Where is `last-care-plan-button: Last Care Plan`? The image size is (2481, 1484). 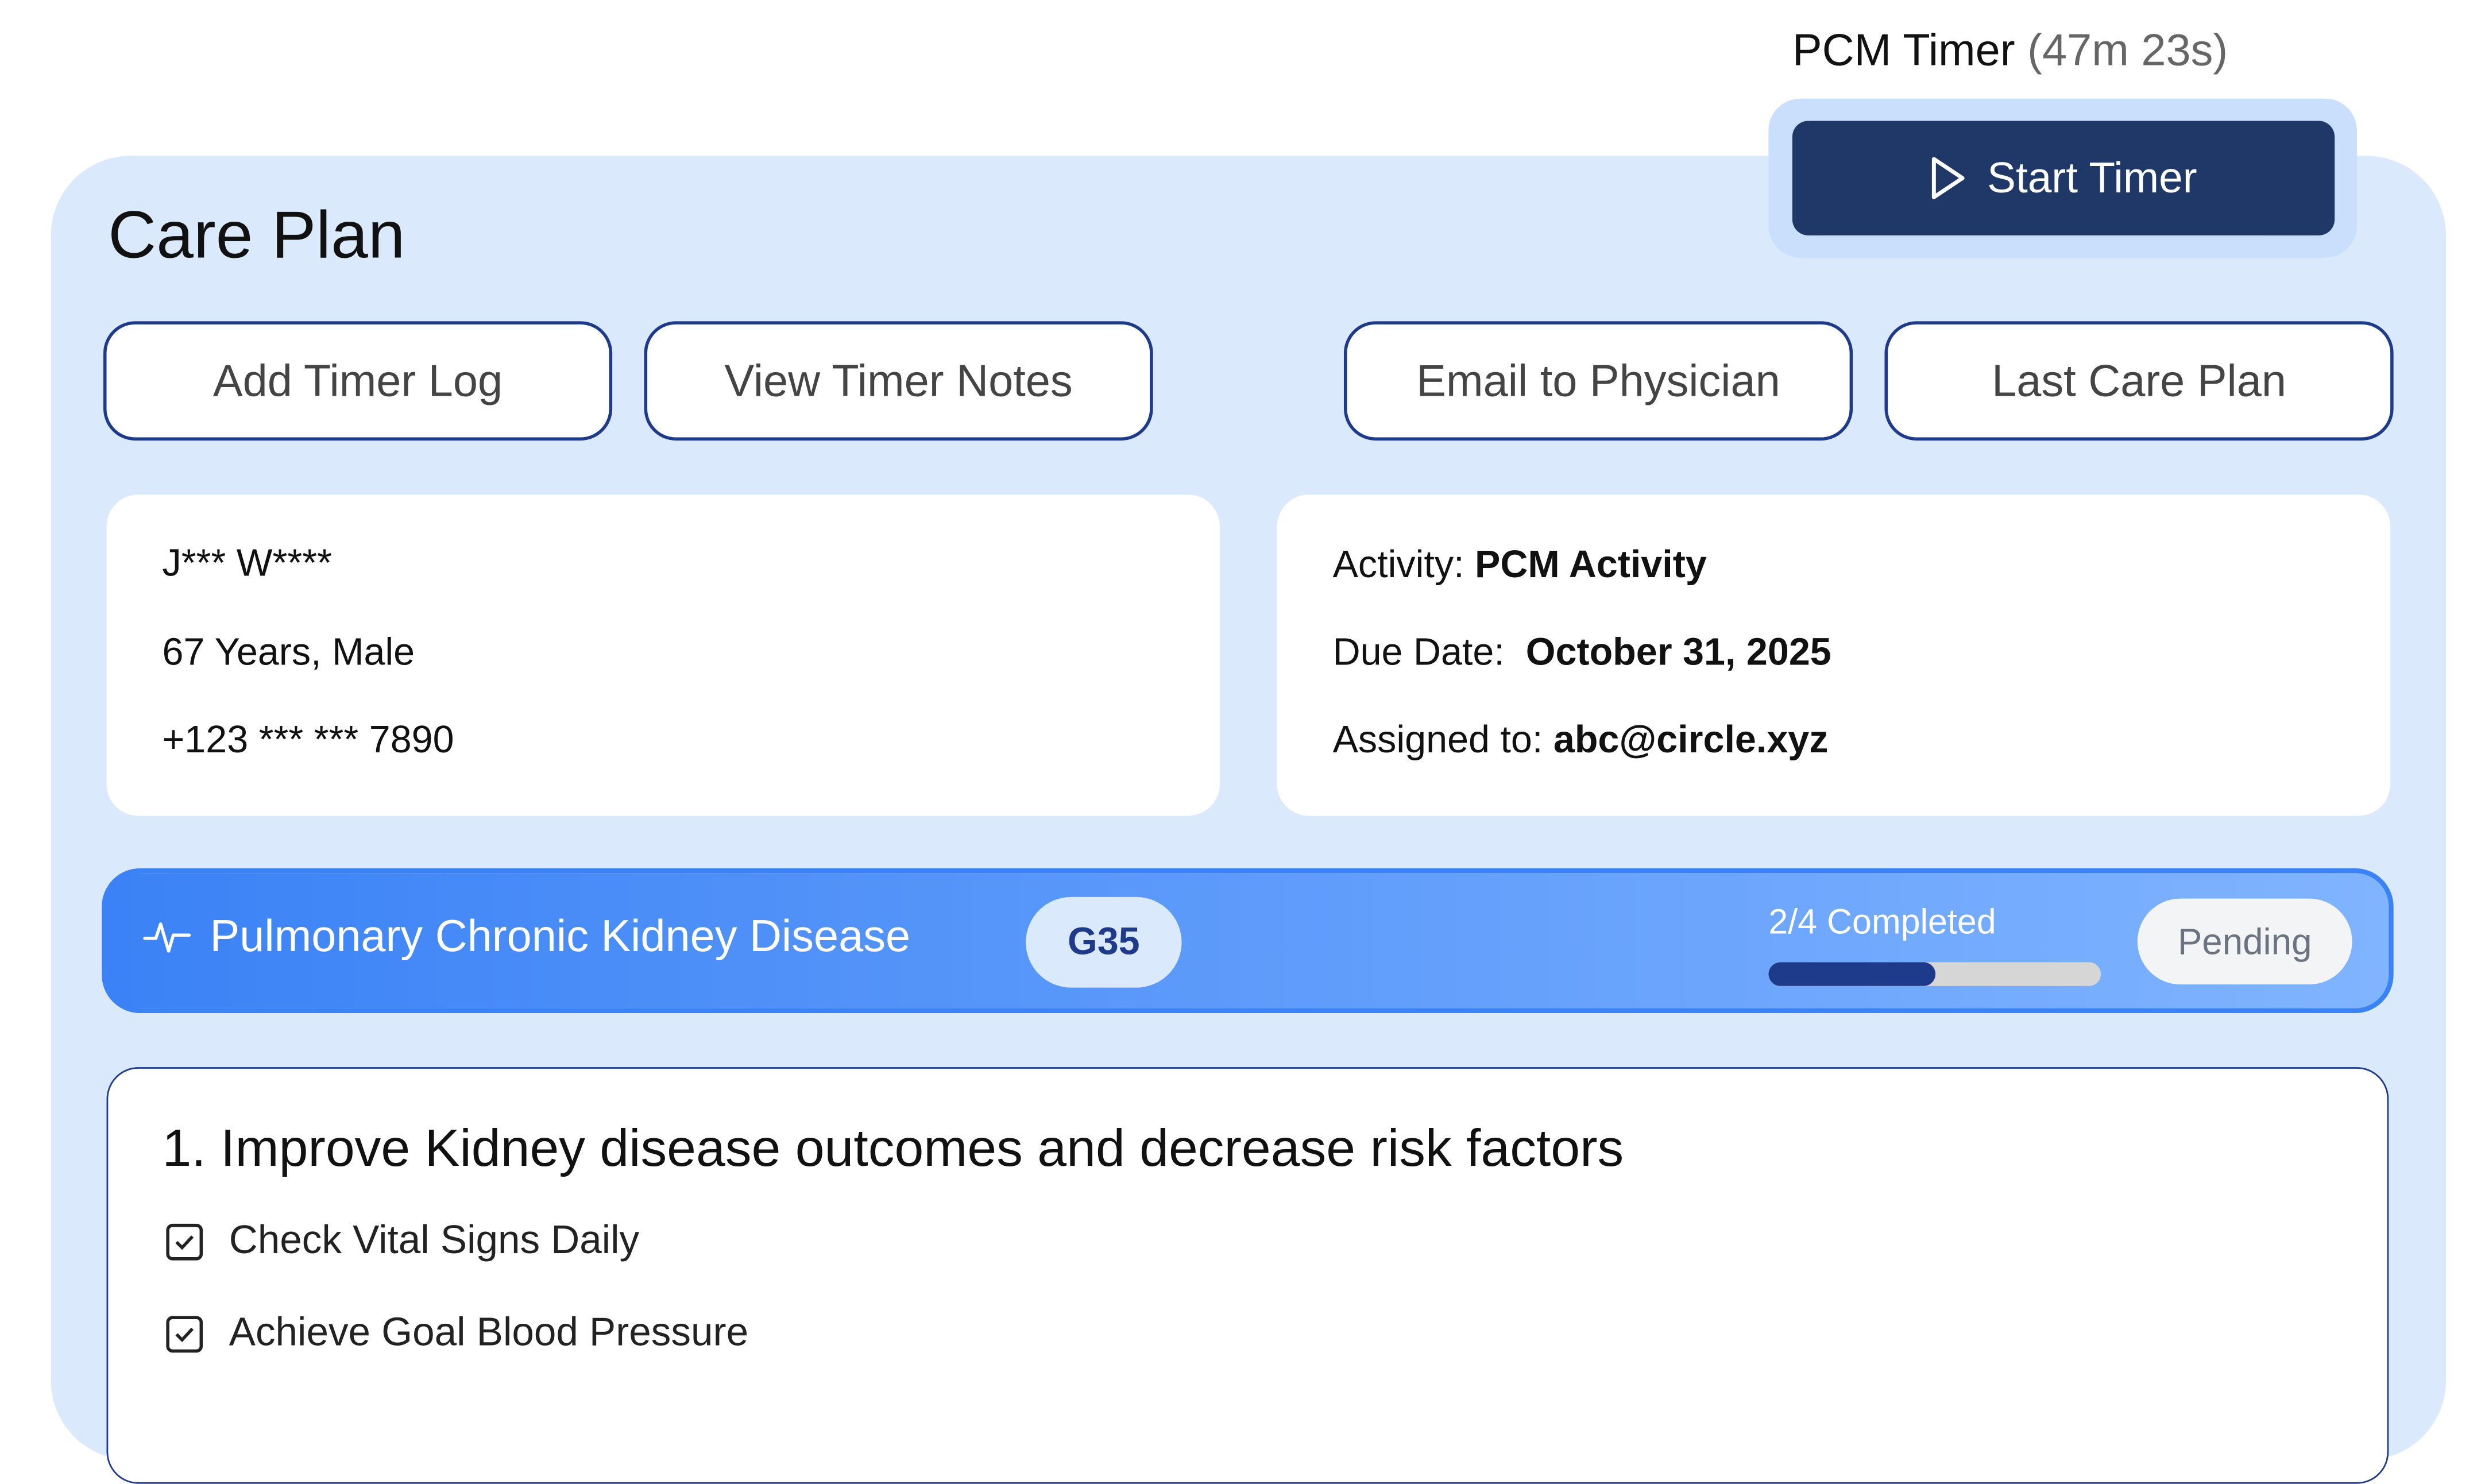
last-care-plan-button: Last Care Plan is located at coordinates (2139, 381).